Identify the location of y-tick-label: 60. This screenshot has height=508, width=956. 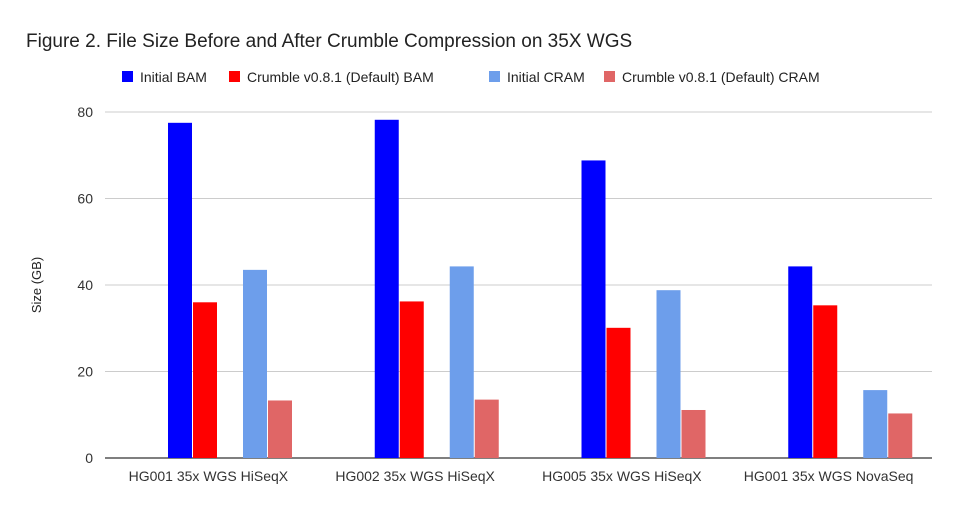
(85, 199).